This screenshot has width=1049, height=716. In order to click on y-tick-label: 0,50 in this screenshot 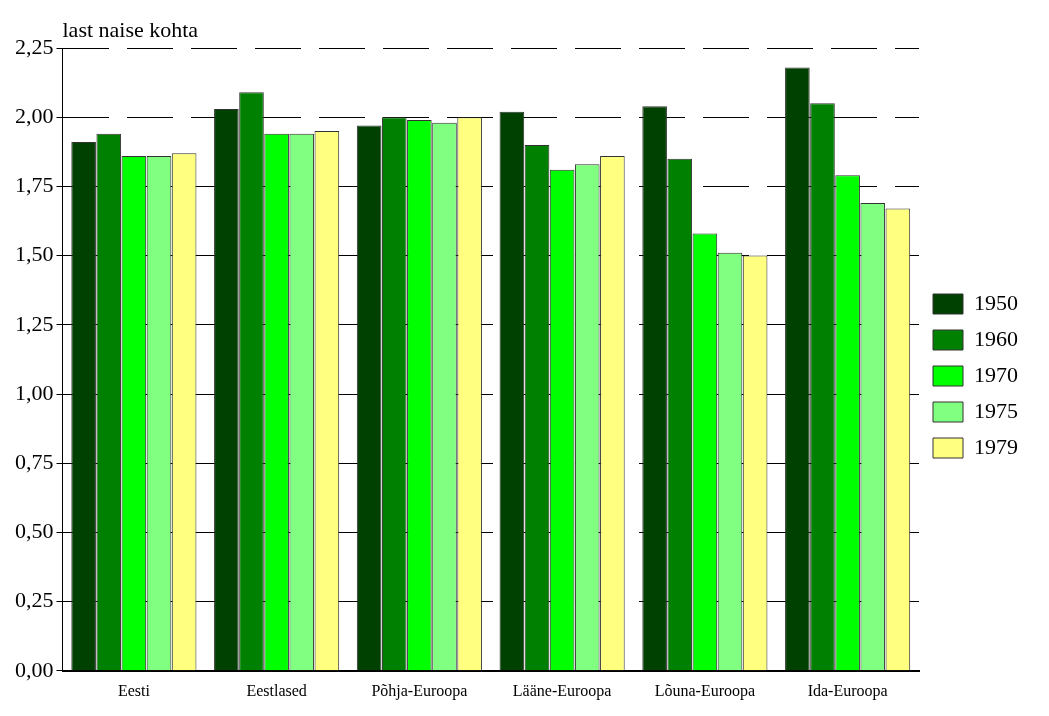, I will do `click(34, 531)`.